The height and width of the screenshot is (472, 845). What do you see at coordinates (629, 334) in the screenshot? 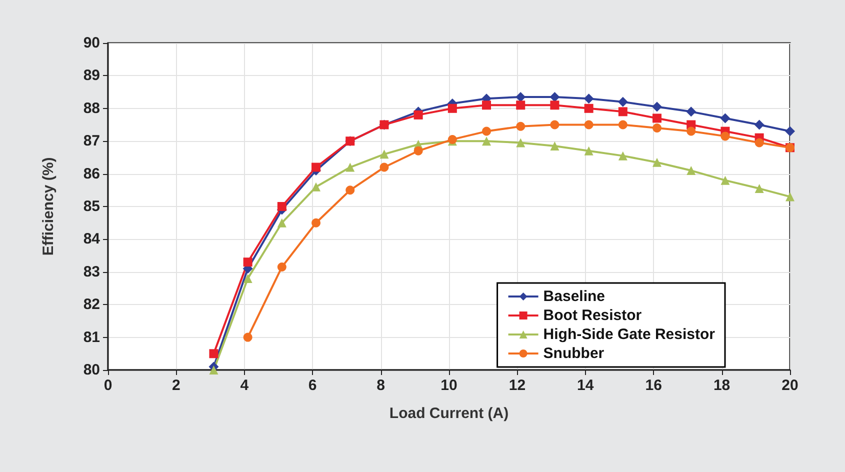
I see `legend-label: High-Side Gate Resistor` at bounding box center [629, 334].